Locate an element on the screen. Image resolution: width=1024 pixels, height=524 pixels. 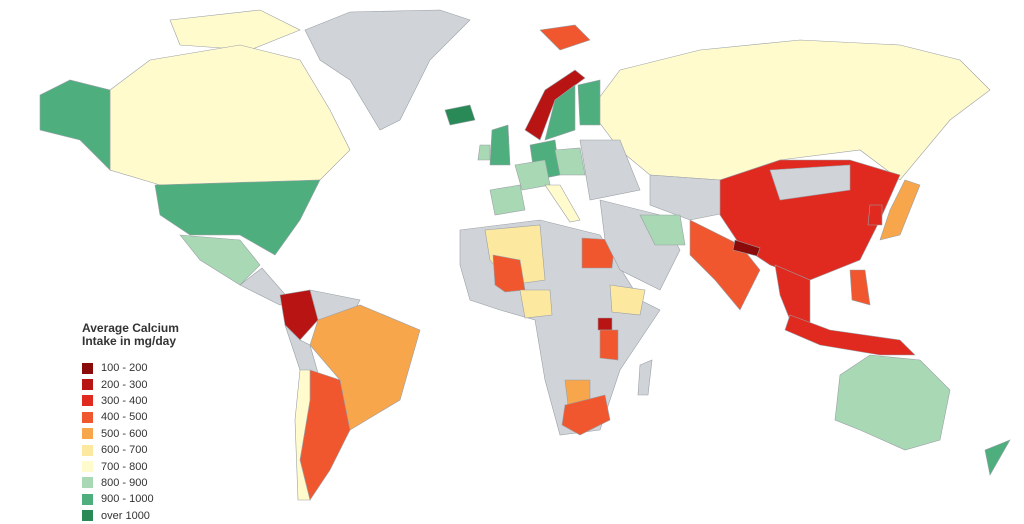
legend-item: 300 - 400 is located at coordinates (142, 401).